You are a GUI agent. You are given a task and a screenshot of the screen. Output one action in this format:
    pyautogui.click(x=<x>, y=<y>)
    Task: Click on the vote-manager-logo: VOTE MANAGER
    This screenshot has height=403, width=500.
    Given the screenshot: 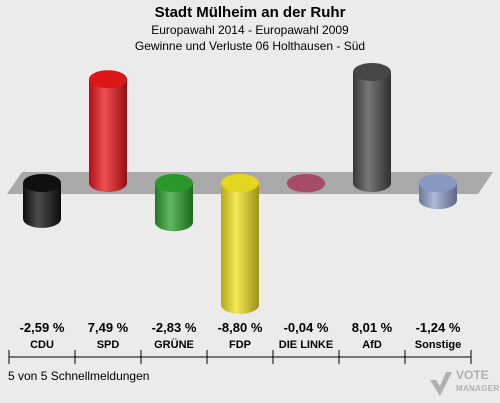 What is the action you would take?
    pyautogui.click(x=464, y=384)
    